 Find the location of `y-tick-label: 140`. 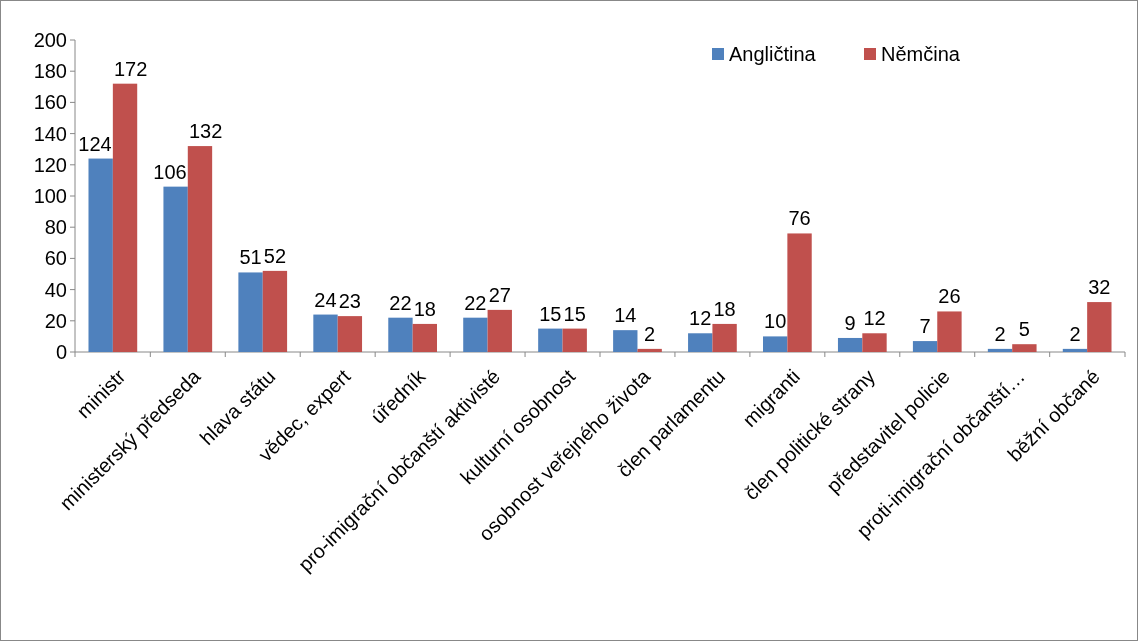

y-tick-label: 140 is located at coordinates (50, 133).